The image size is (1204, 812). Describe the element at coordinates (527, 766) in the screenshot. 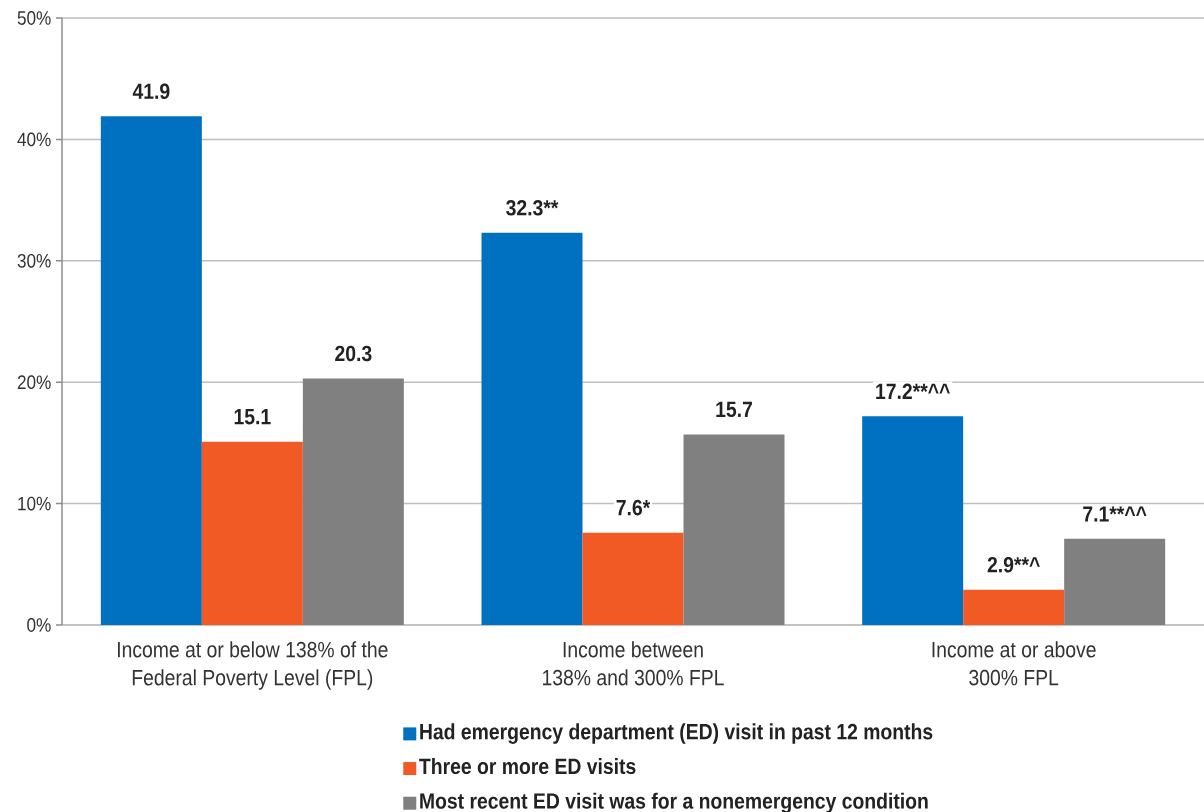

I see `legend-label: Three or more ED visits` at that location.